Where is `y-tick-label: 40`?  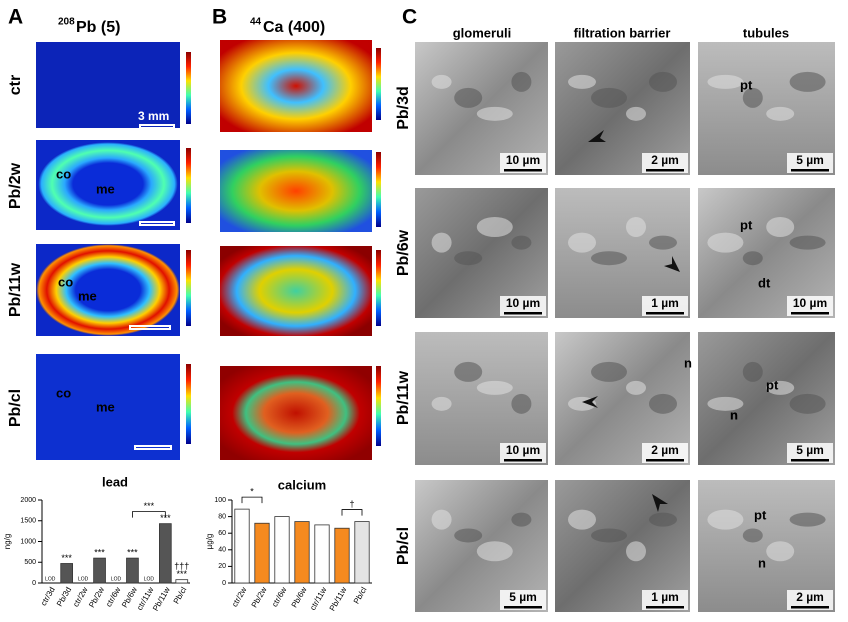
y-tick-label: 40 is located at coordinates (222, 550).